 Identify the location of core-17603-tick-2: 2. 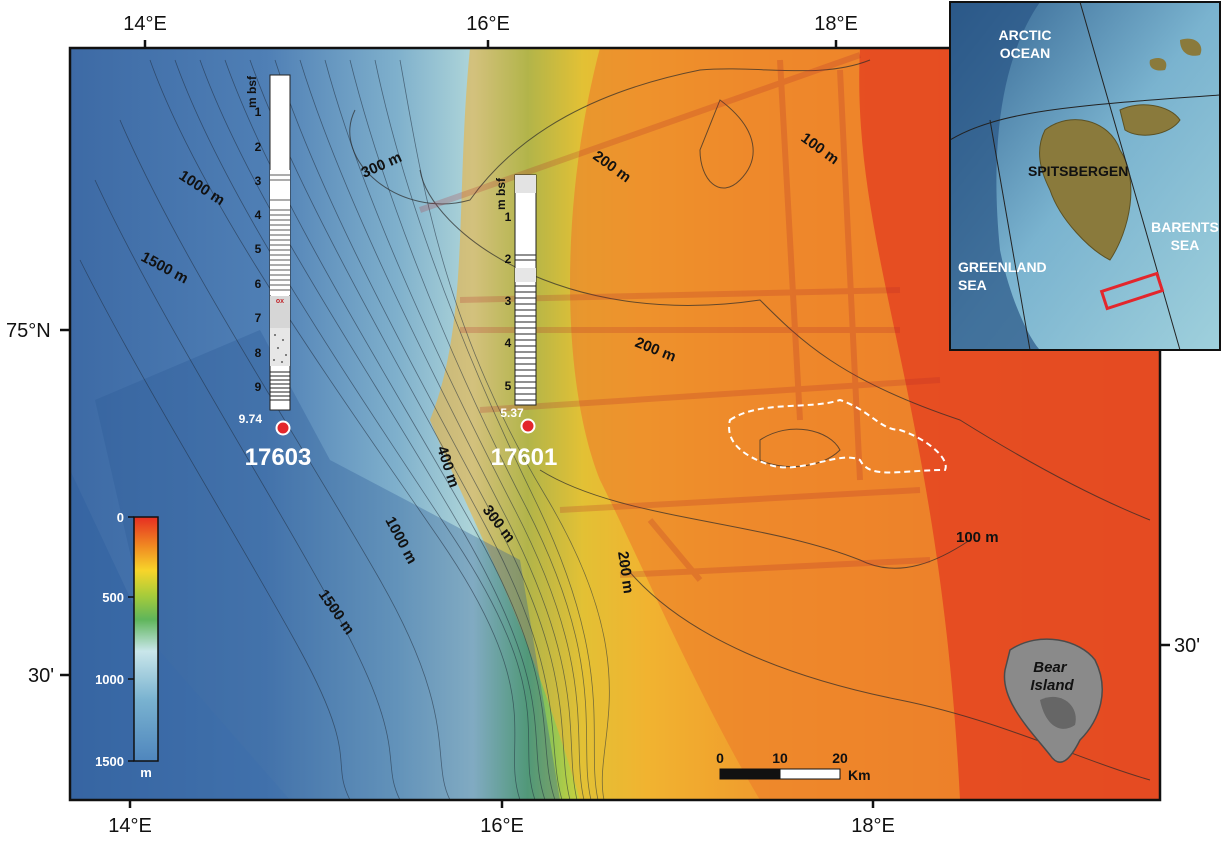
(258, 147).